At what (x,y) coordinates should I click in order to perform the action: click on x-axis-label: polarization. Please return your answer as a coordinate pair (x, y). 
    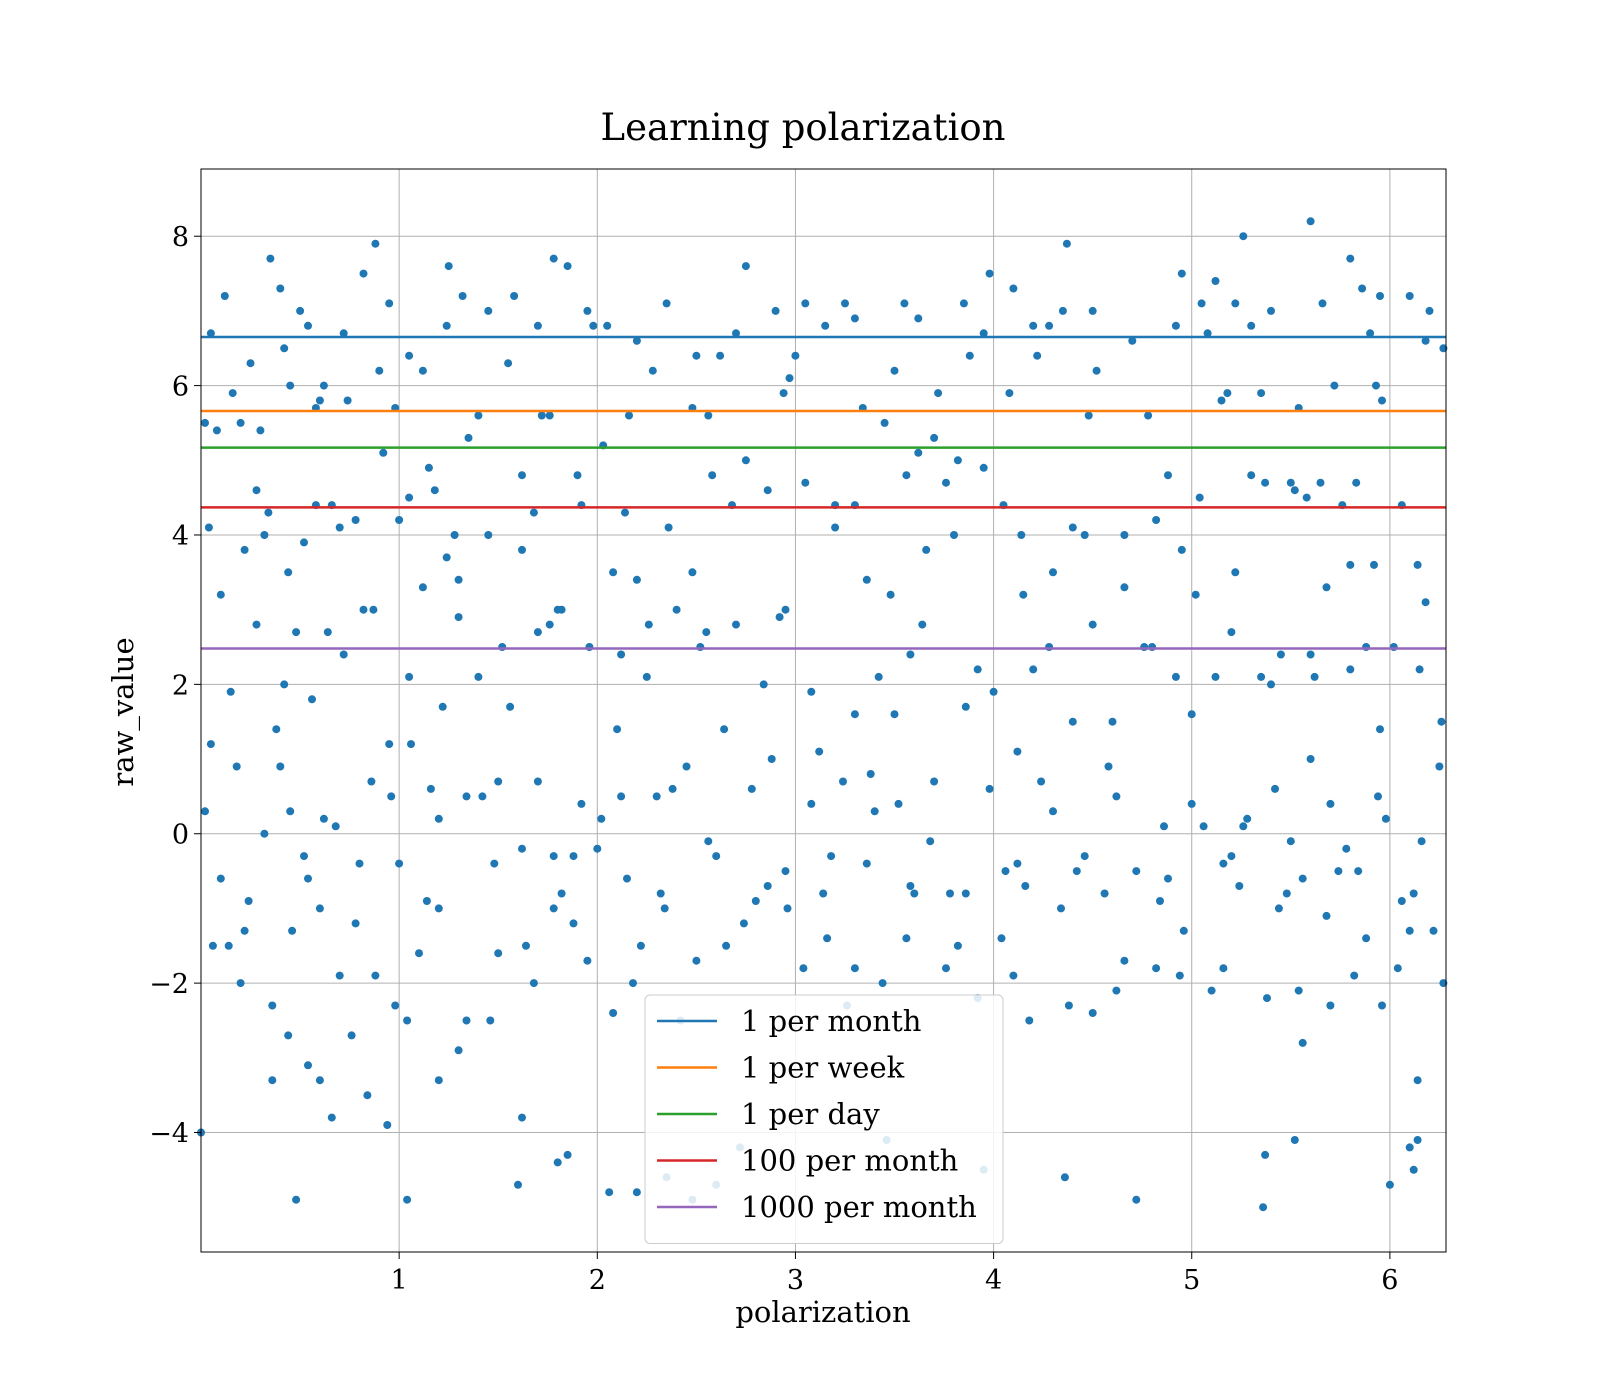
    Looking at the image, I should click on (822, 1312).